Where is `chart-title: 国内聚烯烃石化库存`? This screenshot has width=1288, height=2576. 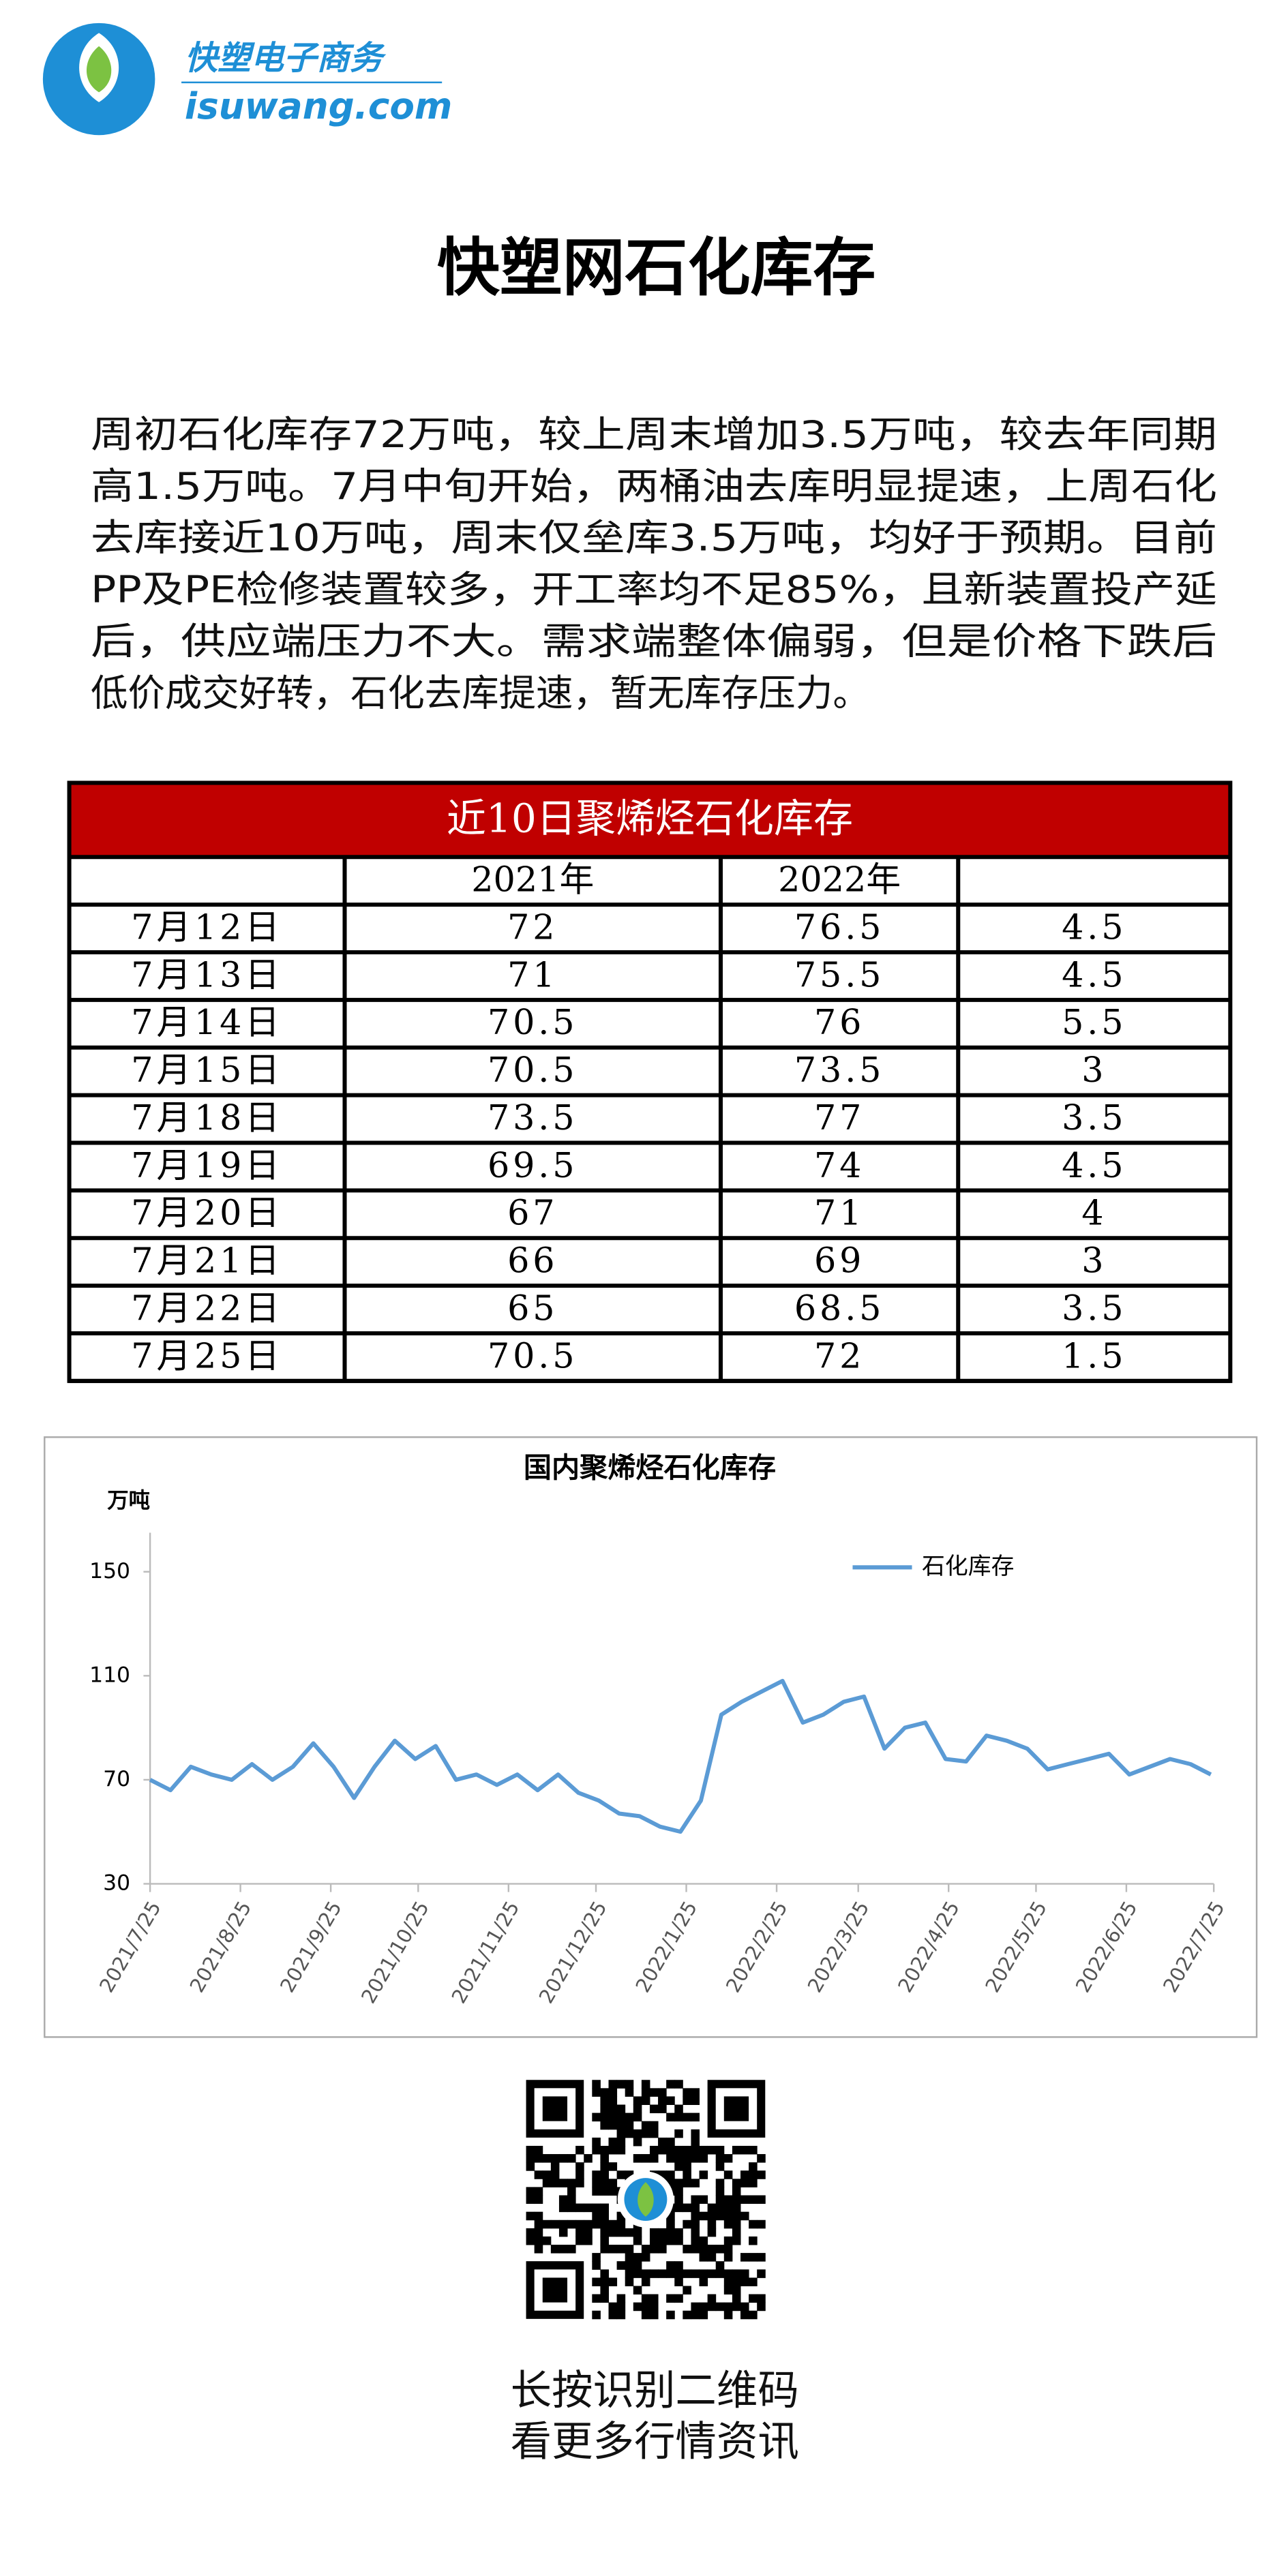
chart-title: 国内聚烯烃石化库存 is located at coordinates (650, 1468).